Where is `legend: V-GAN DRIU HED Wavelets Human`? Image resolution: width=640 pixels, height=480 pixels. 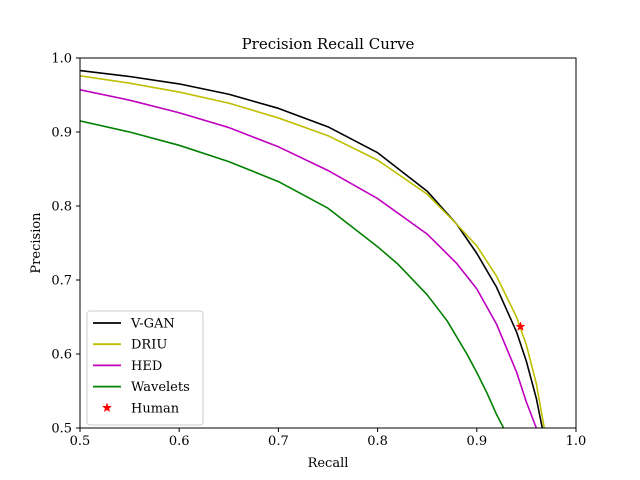
legend: V-GAN DRIU HED Wavelets Human is located at coordinates (145, 368).